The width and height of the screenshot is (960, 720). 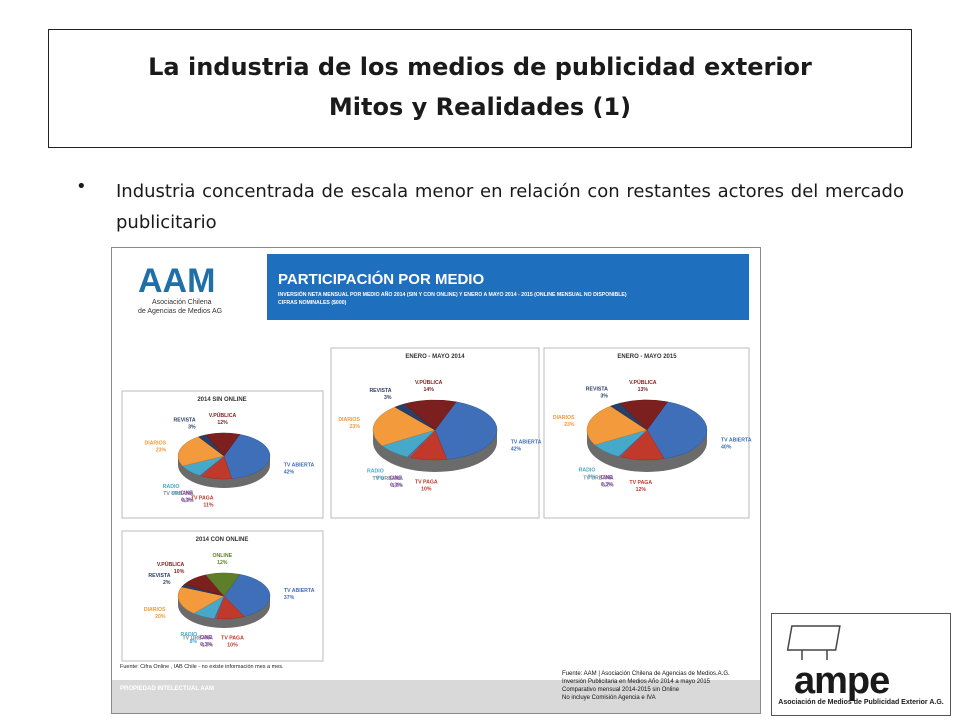 What do you see at coordinates (194, 642) in the screenshot?
I see `slice-value: 8%` at bounding box center [194, 642].